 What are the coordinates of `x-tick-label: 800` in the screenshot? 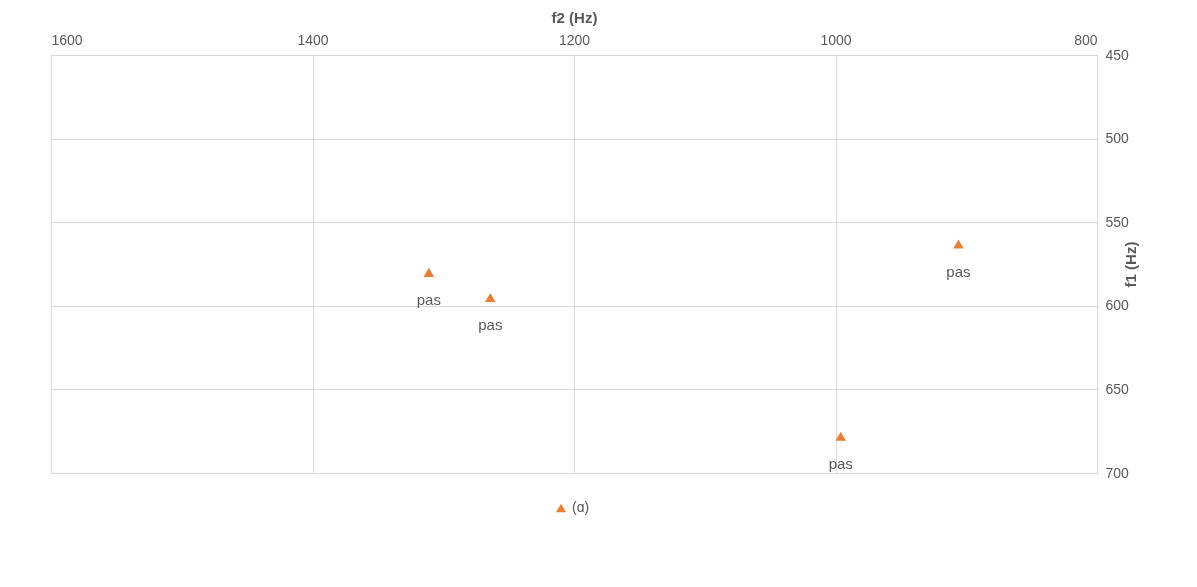 It's located at (1086, 39).